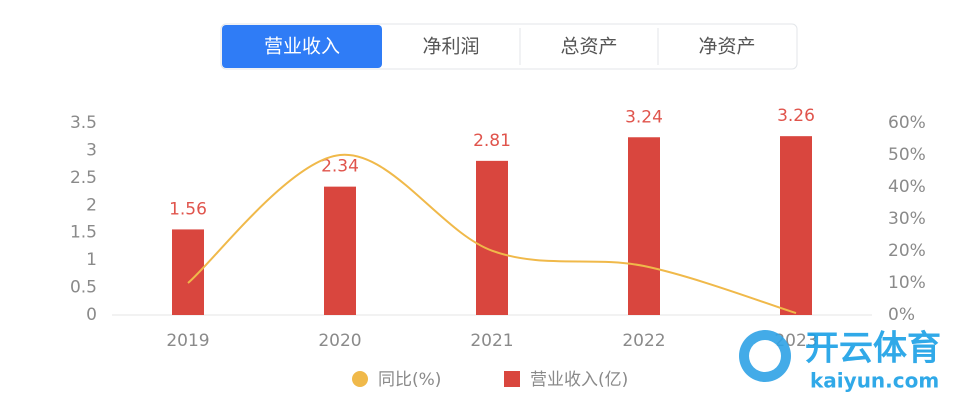 The height and width of the screenshot is (416, 978). I want to click on y2-tick-label: 30%, so click(907, 219).